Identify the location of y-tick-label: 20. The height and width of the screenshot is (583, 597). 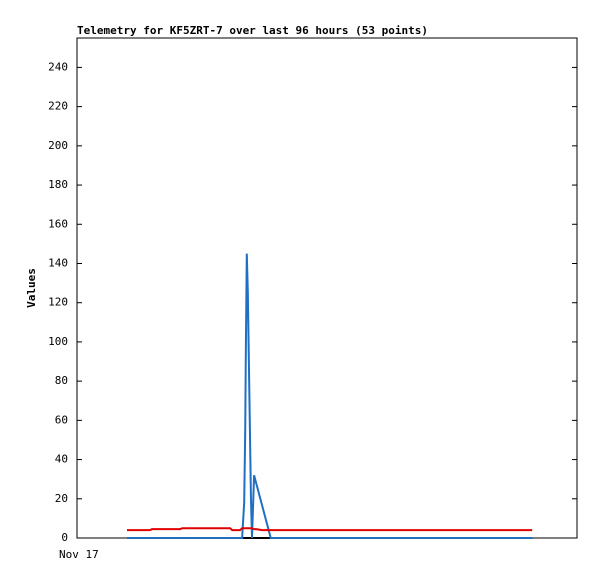
(61, 498).